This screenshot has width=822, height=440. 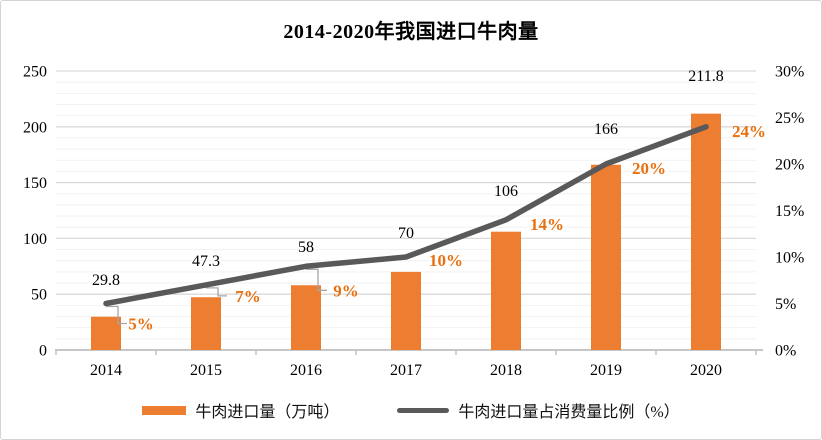 I want to click on legend: 牛肉进口量（万吨） 牛肉进口量占消费量比例（%）, so click(x=411, y=410).